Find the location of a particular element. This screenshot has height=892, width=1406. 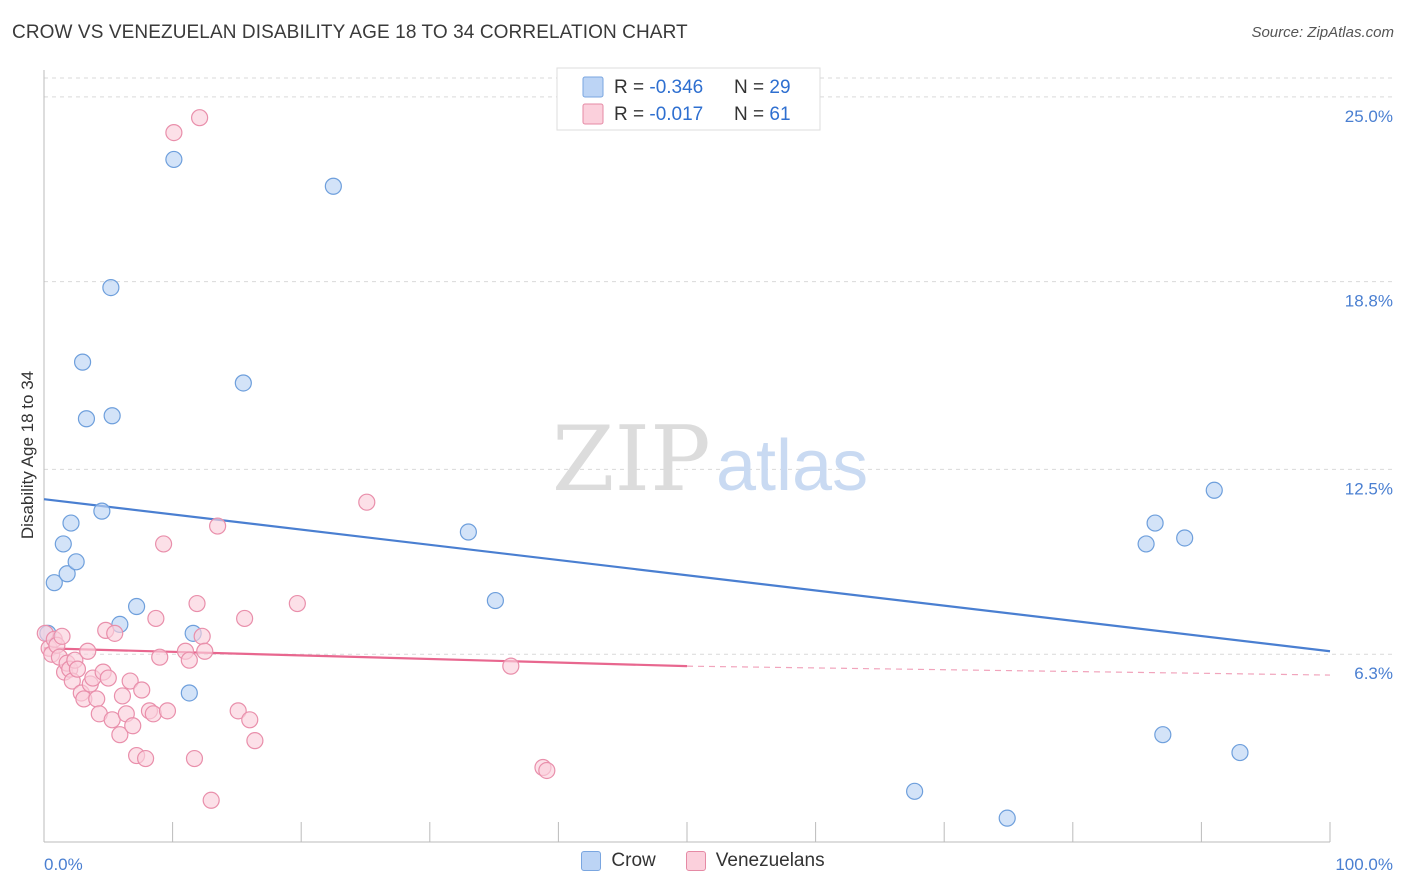

bottom-legend-swatch-venezuelans is located at coordinates (695, 861).